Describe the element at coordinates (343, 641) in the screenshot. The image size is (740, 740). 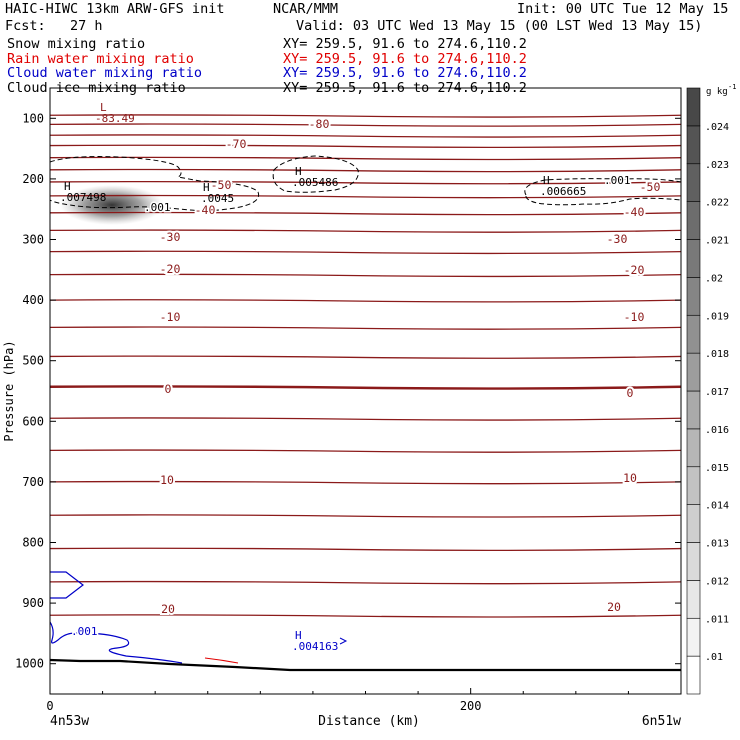
I see `cloud-water-arrow` at that location.